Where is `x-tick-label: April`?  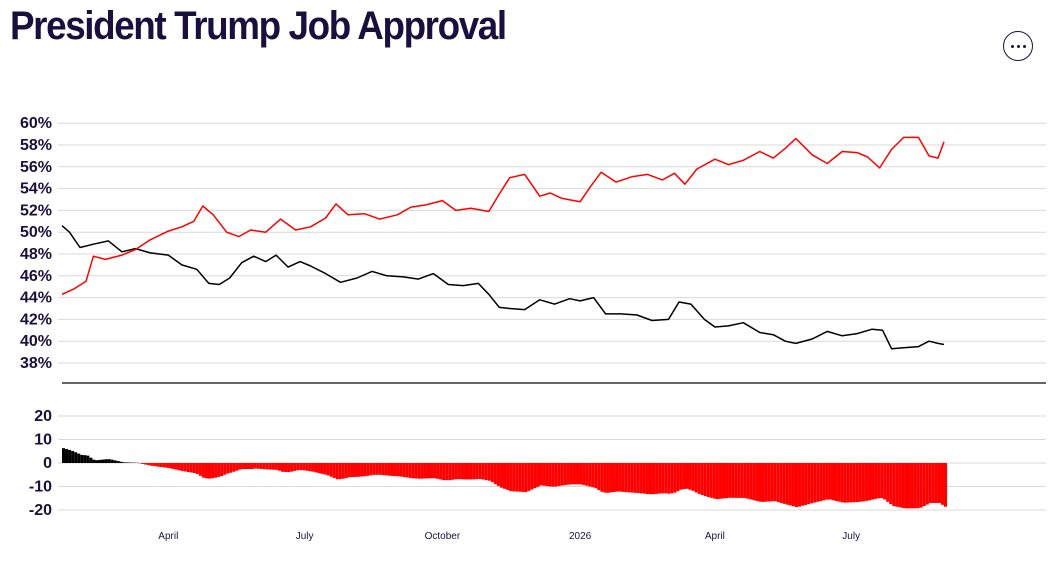
x-tick-label: April is located at coordinates (168, 536).